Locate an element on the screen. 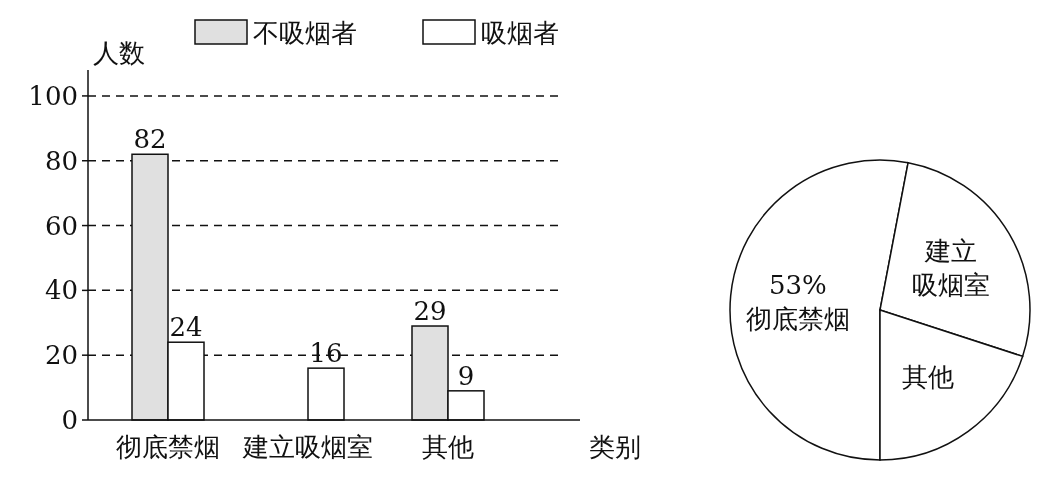 The image size is (1049, 481). data-label: 24 is located at coordinates (186, 327).